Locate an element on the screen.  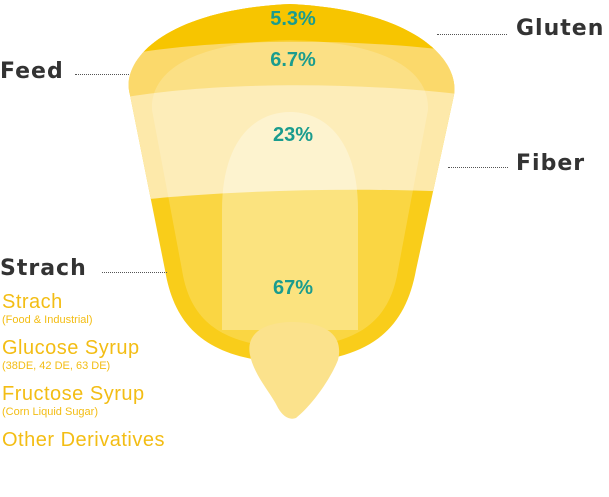
derivative-item: Fructose Syrup (Corn Liquid Sugar) is located at coordinates (83, 400).